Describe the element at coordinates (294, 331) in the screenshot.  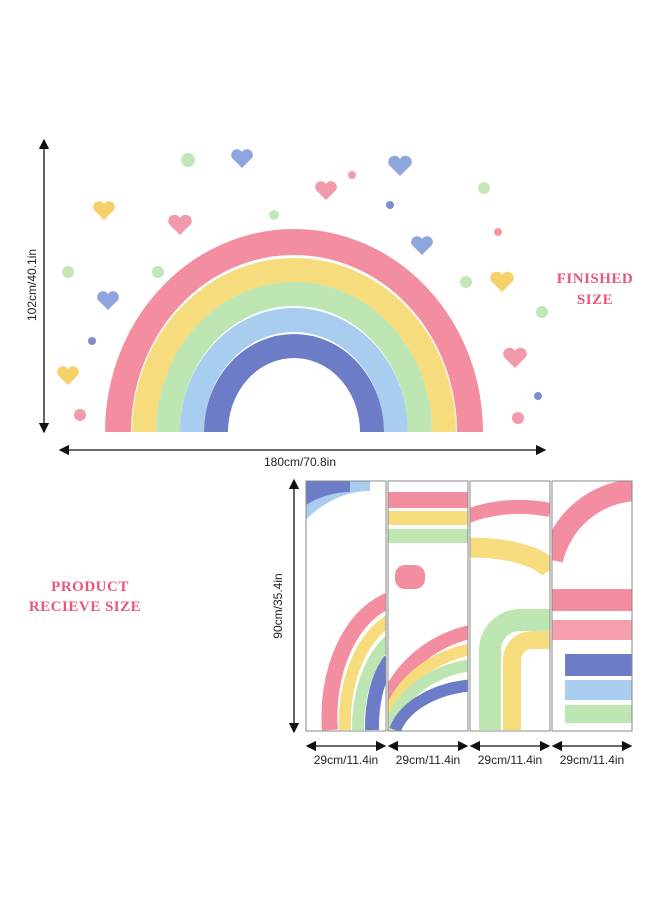
I see `rainbow` at that location.